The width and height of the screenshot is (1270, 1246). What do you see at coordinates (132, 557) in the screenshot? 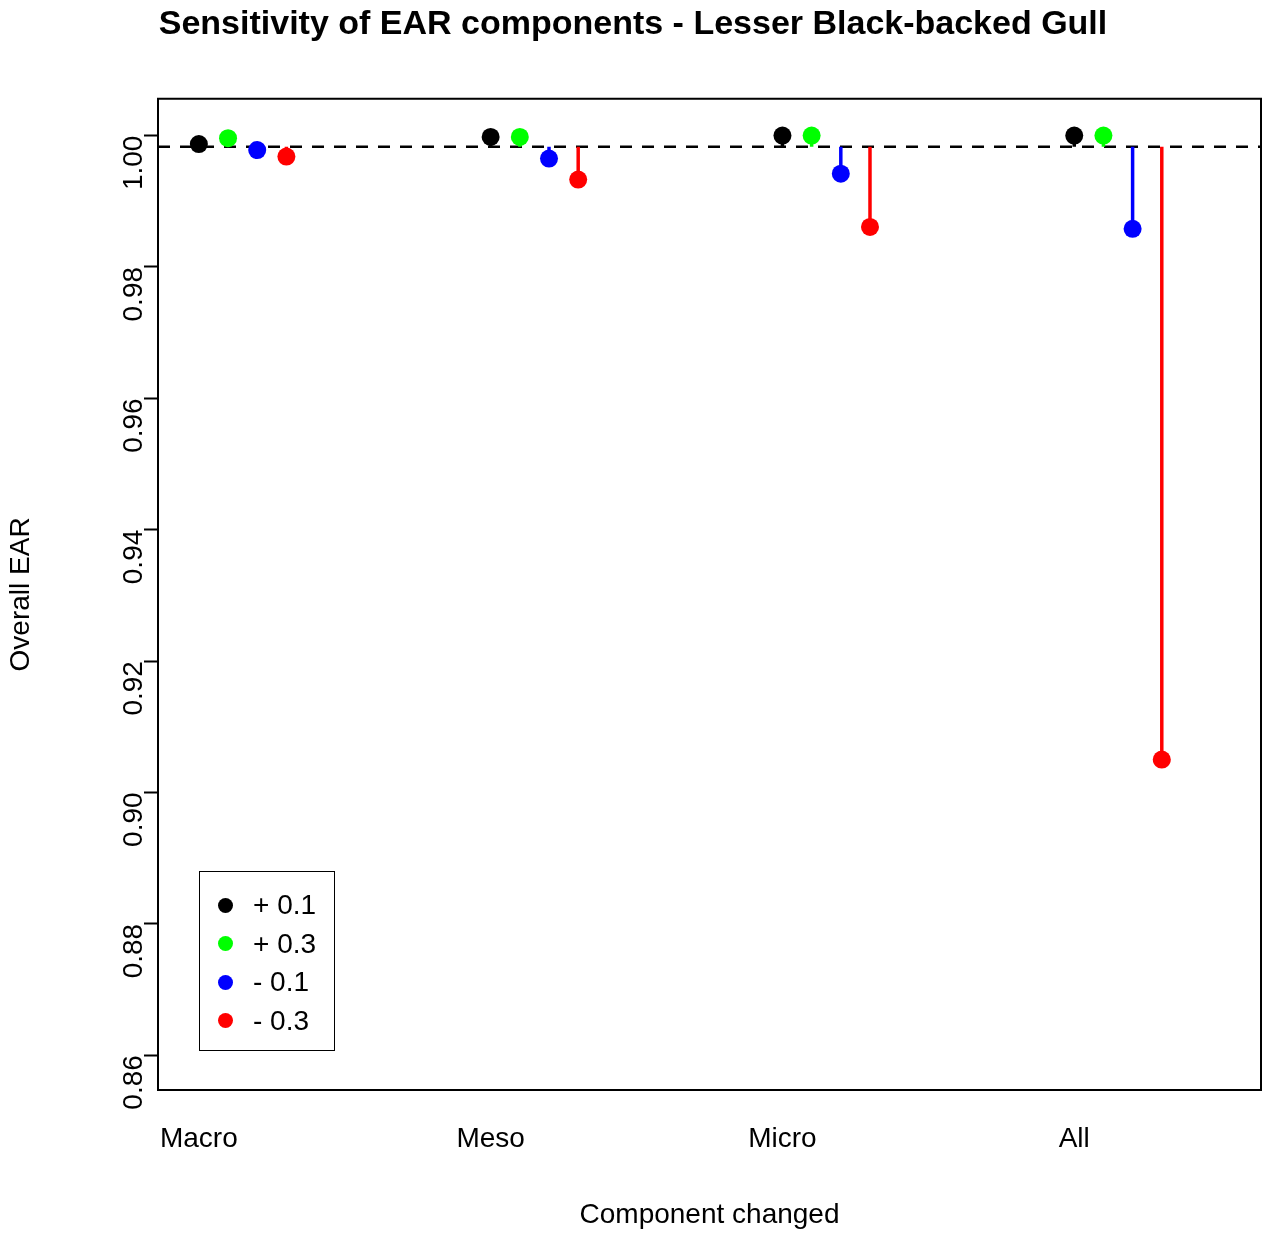
I see `y-tick-label: 0.94` at bounding box center [132, 557].